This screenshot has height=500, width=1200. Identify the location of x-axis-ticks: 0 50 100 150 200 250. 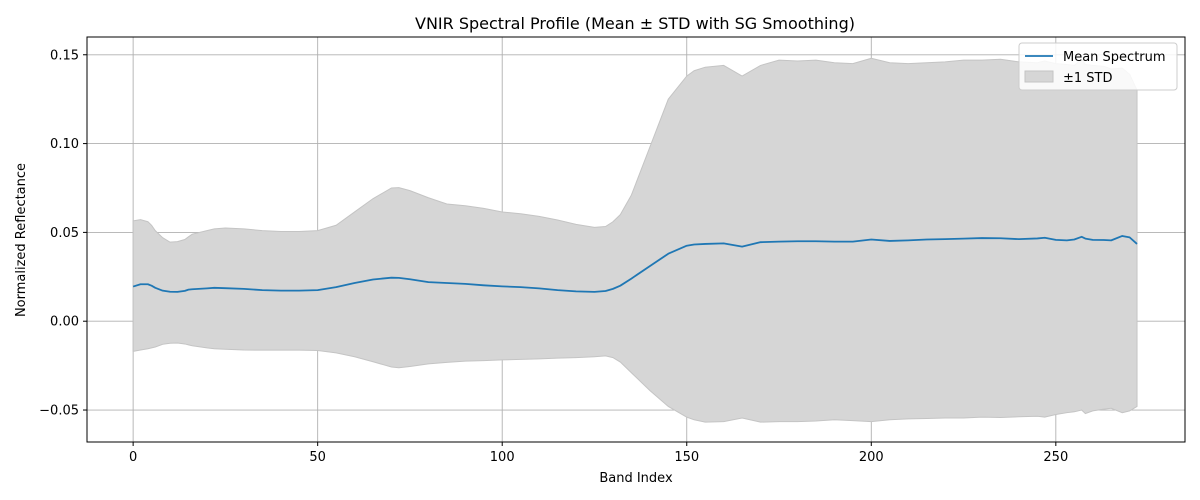
(598, 453).